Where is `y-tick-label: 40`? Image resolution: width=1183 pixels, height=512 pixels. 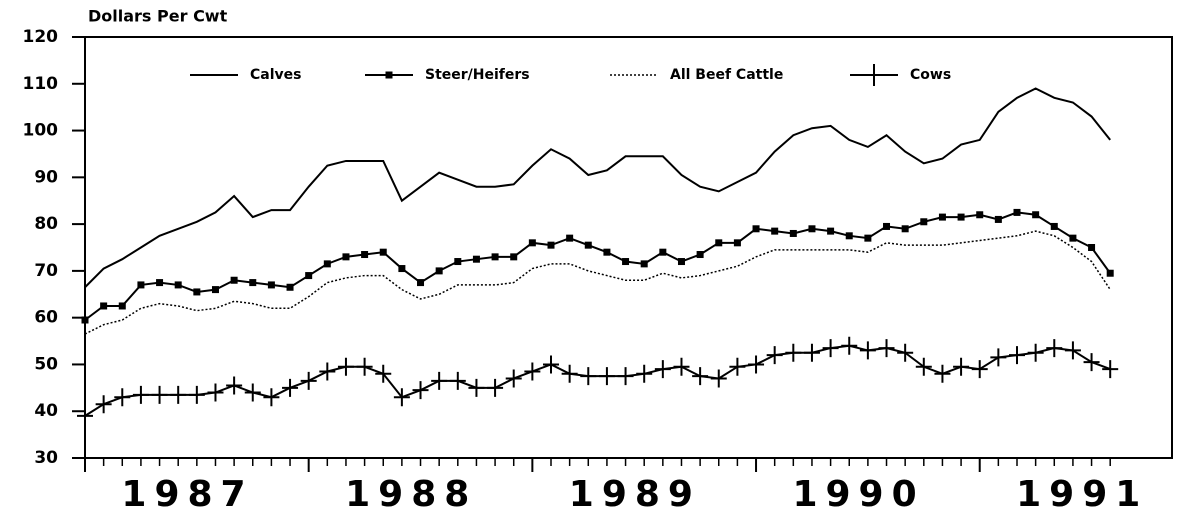 y-tick-label: 40 is located at coordinates (46, 411).